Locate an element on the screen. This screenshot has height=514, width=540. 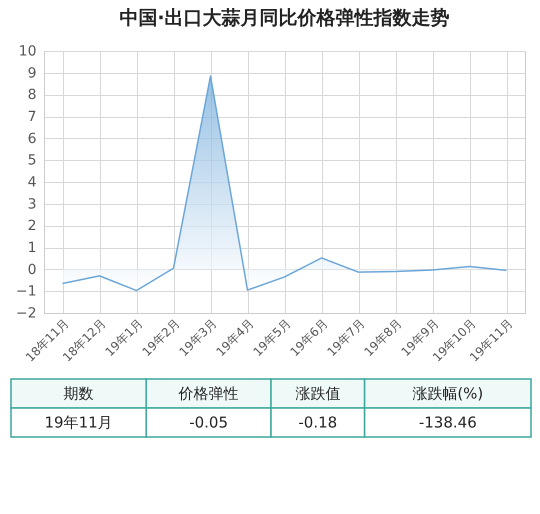
text: -0.05 is located at coordinates (208, 423).